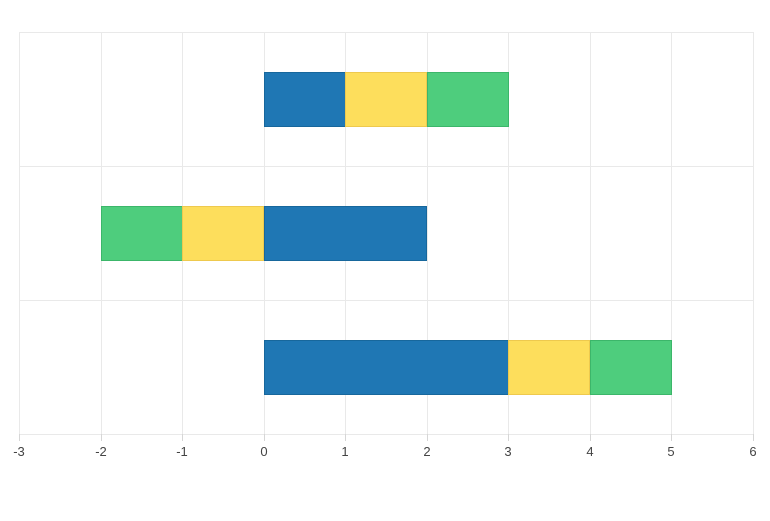  I want to click on x-axis-tick-label: 1, so click(345, 451).